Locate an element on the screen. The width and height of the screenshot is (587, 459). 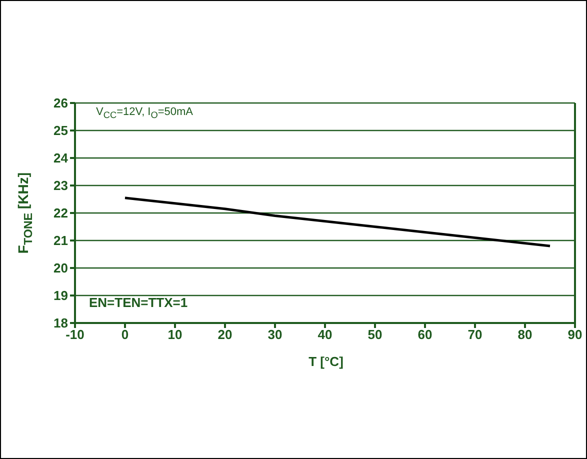
x-tick-label: 10 is located at coordinates (175, 334).